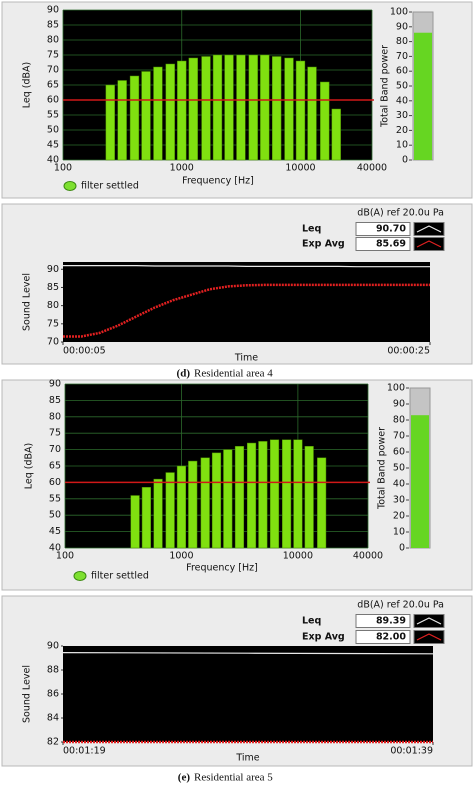 Image resolution: width=474 pixels, height=789 pixels. What do you see at coordinates (53, 115) in the screenshot?
I see `y-tick-label: 55` at bounding box center [53, 115].